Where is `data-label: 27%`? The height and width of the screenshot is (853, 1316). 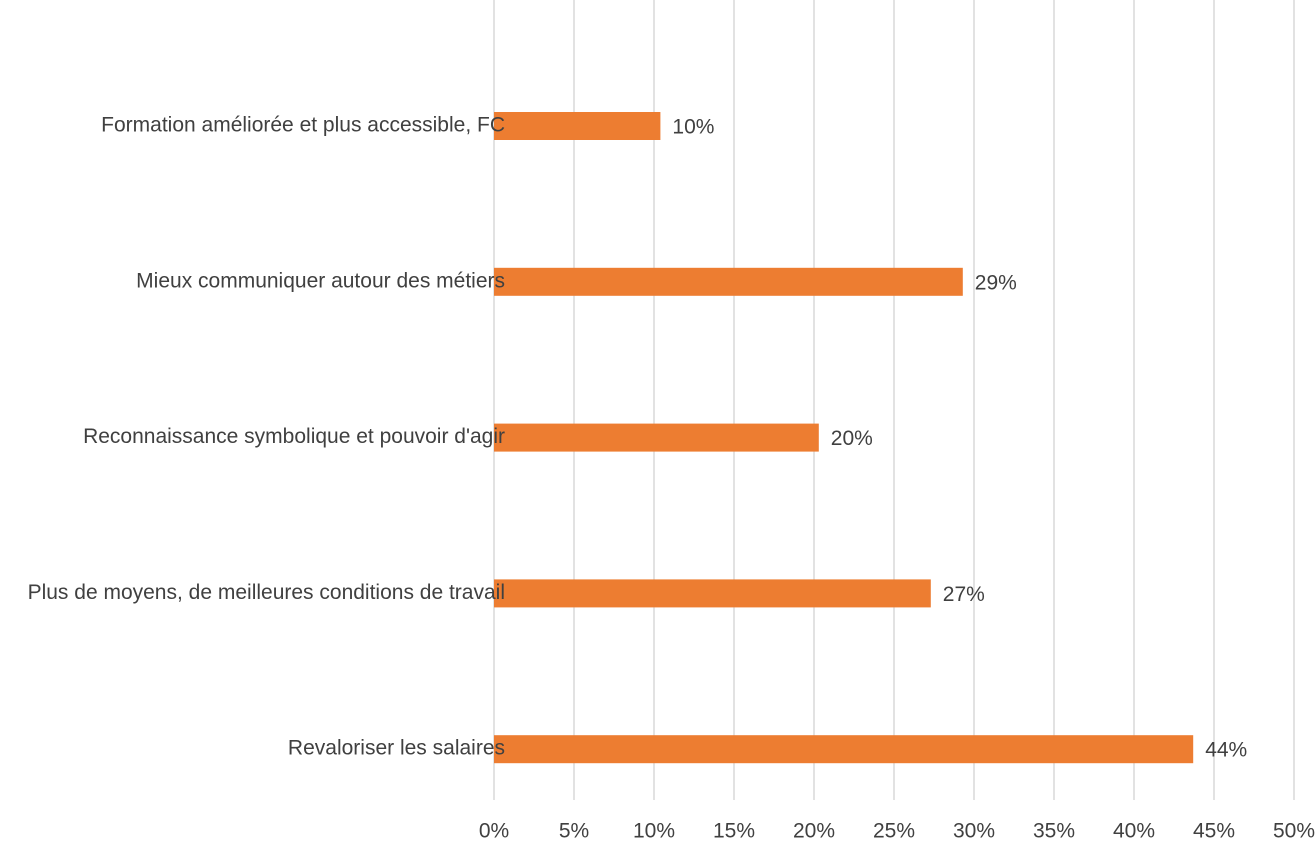 data-label: 27% is located at coordinates (964, 594).